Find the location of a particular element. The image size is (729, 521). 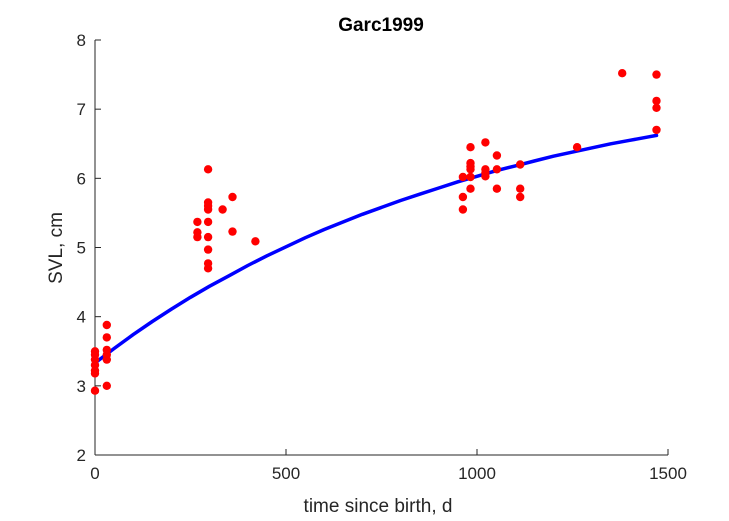

y-tick-label: 8 is located at coordinates (81, 40).